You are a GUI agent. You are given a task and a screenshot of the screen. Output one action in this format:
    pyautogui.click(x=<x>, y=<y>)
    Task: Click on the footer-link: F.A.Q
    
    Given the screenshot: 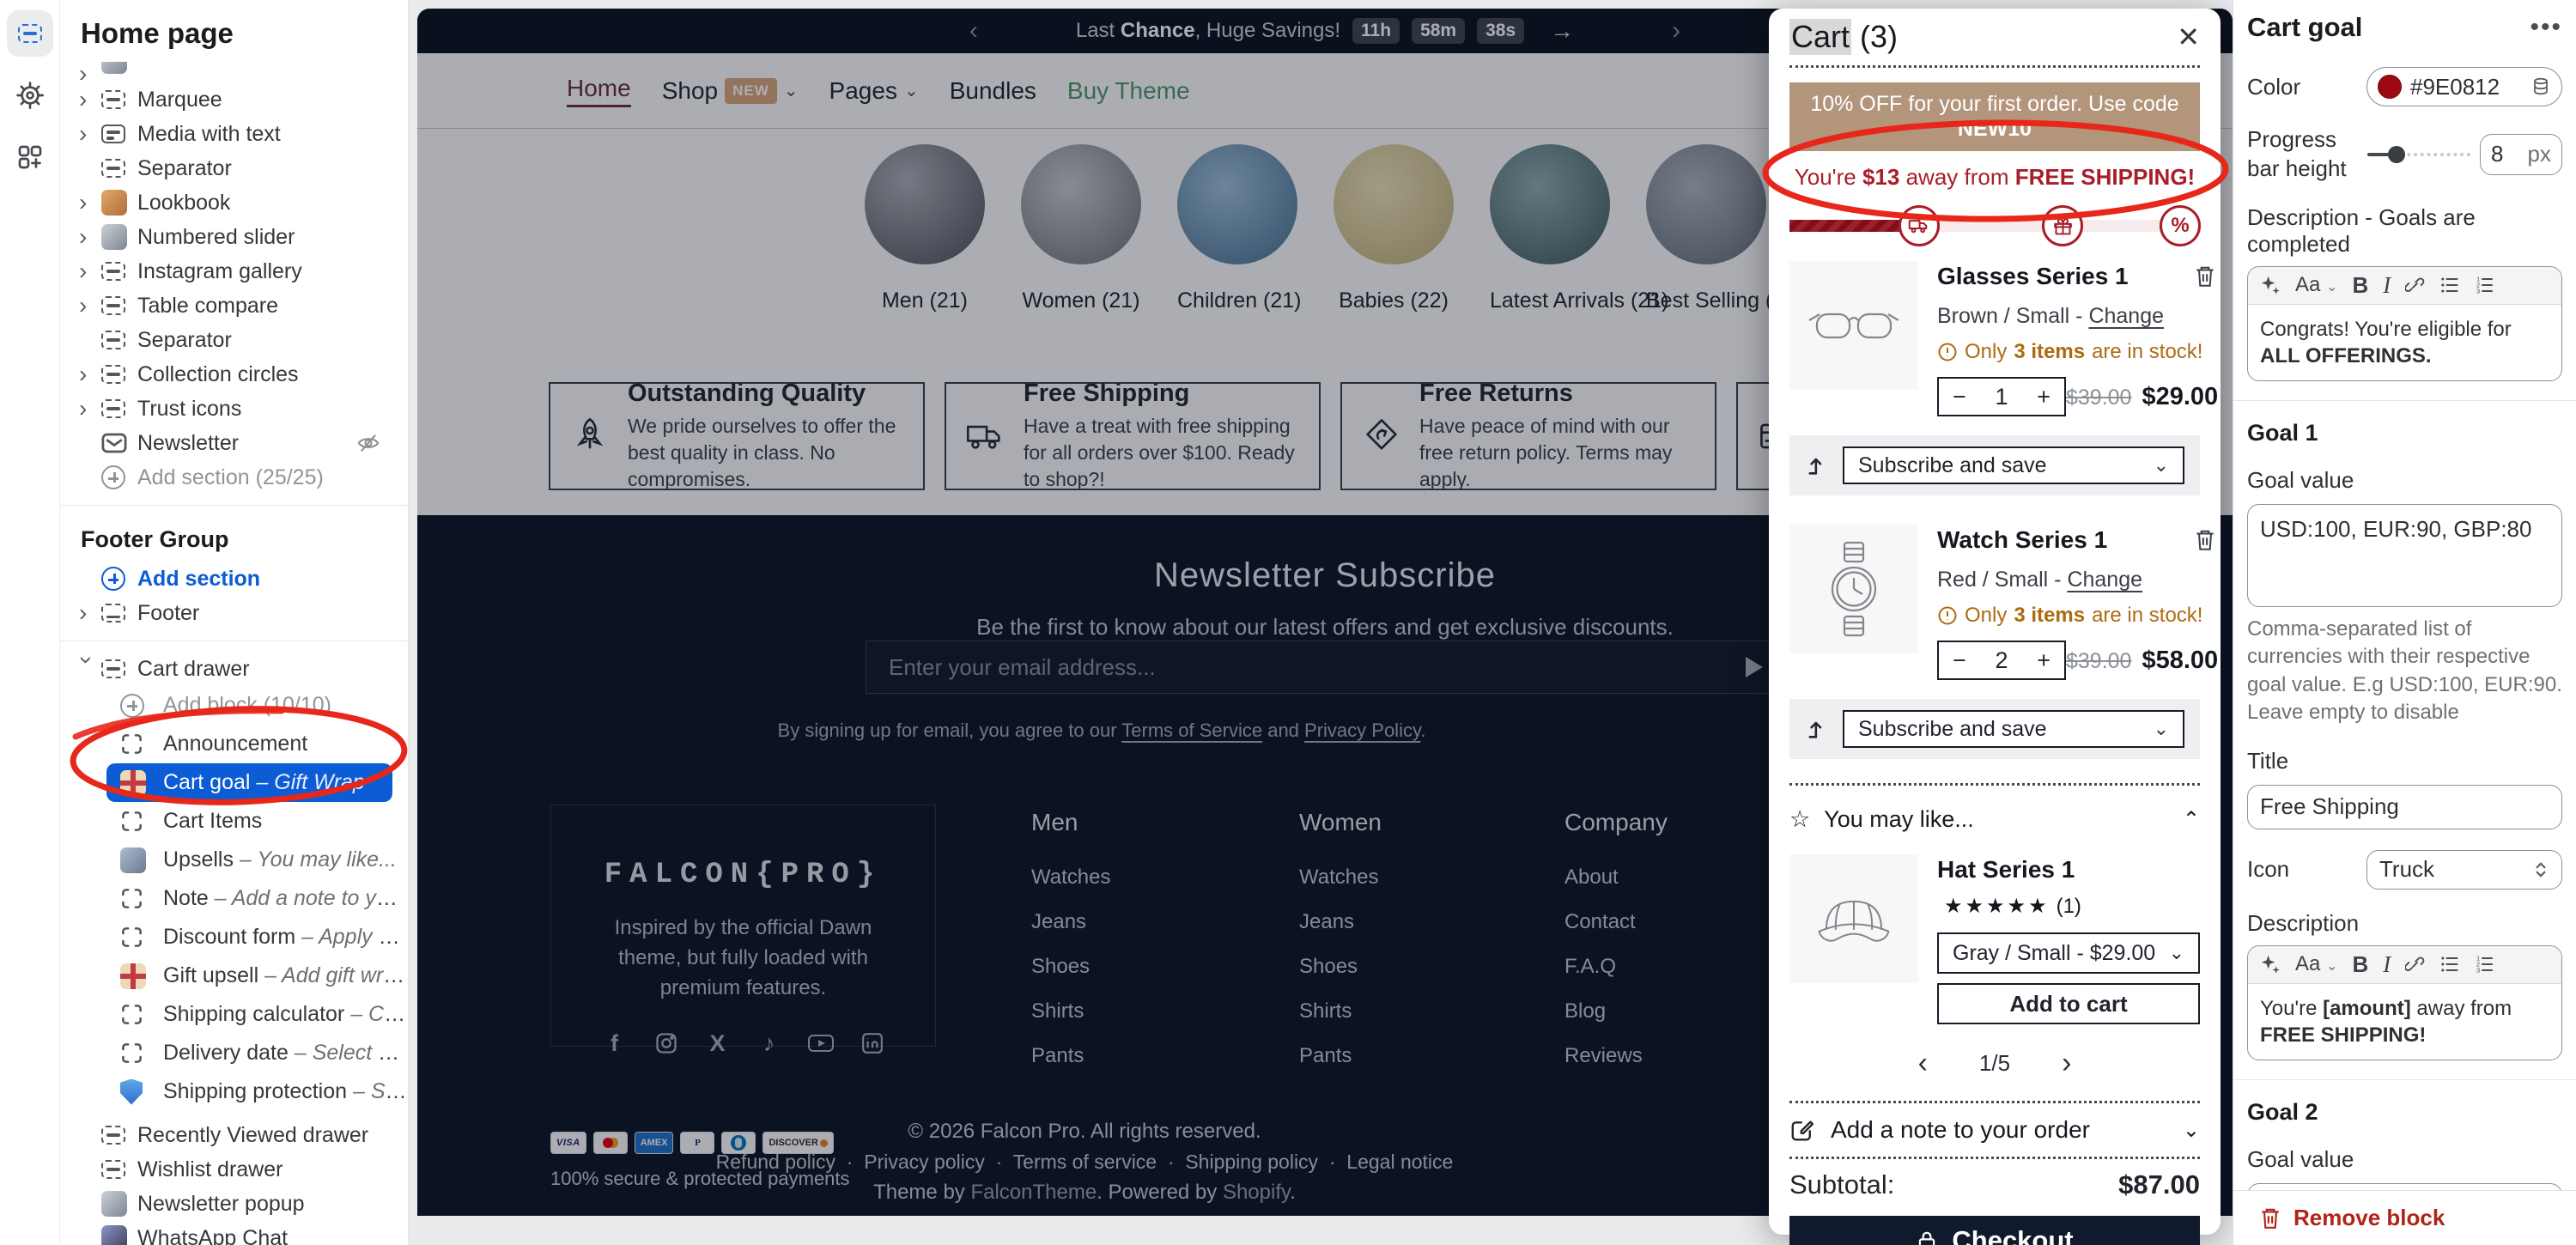 What is the action you would take?
    pyautogui.click(x=1590, y=967)
    